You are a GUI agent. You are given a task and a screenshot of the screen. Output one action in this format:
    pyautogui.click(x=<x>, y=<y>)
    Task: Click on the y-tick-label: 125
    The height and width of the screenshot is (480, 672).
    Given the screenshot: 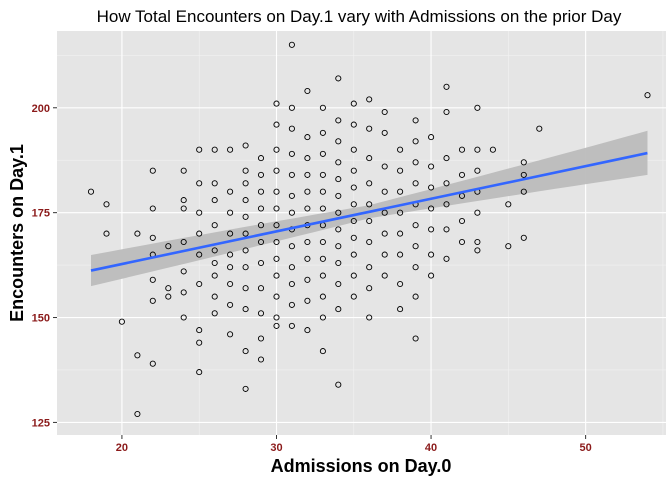 What is the action you would take?
    pyautogui.click(x=41, y=423)
    